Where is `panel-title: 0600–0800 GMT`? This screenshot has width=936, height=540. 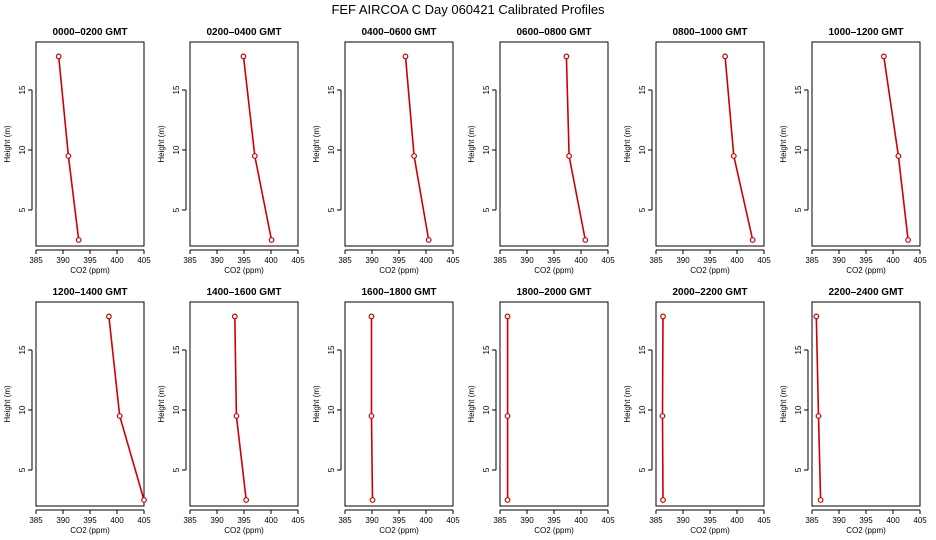
panel-title: 0600–0800 GMT is located at coordinates (553, 32).